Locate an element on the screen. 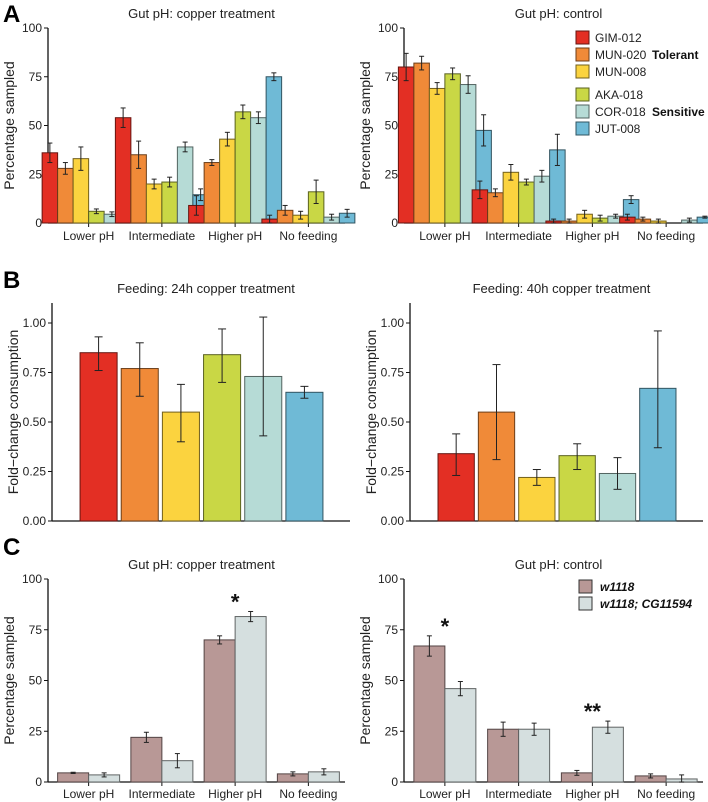 The image size is (708, 802). legend-label-suffix: ; CG11594 is located at coordinates (663, 604).